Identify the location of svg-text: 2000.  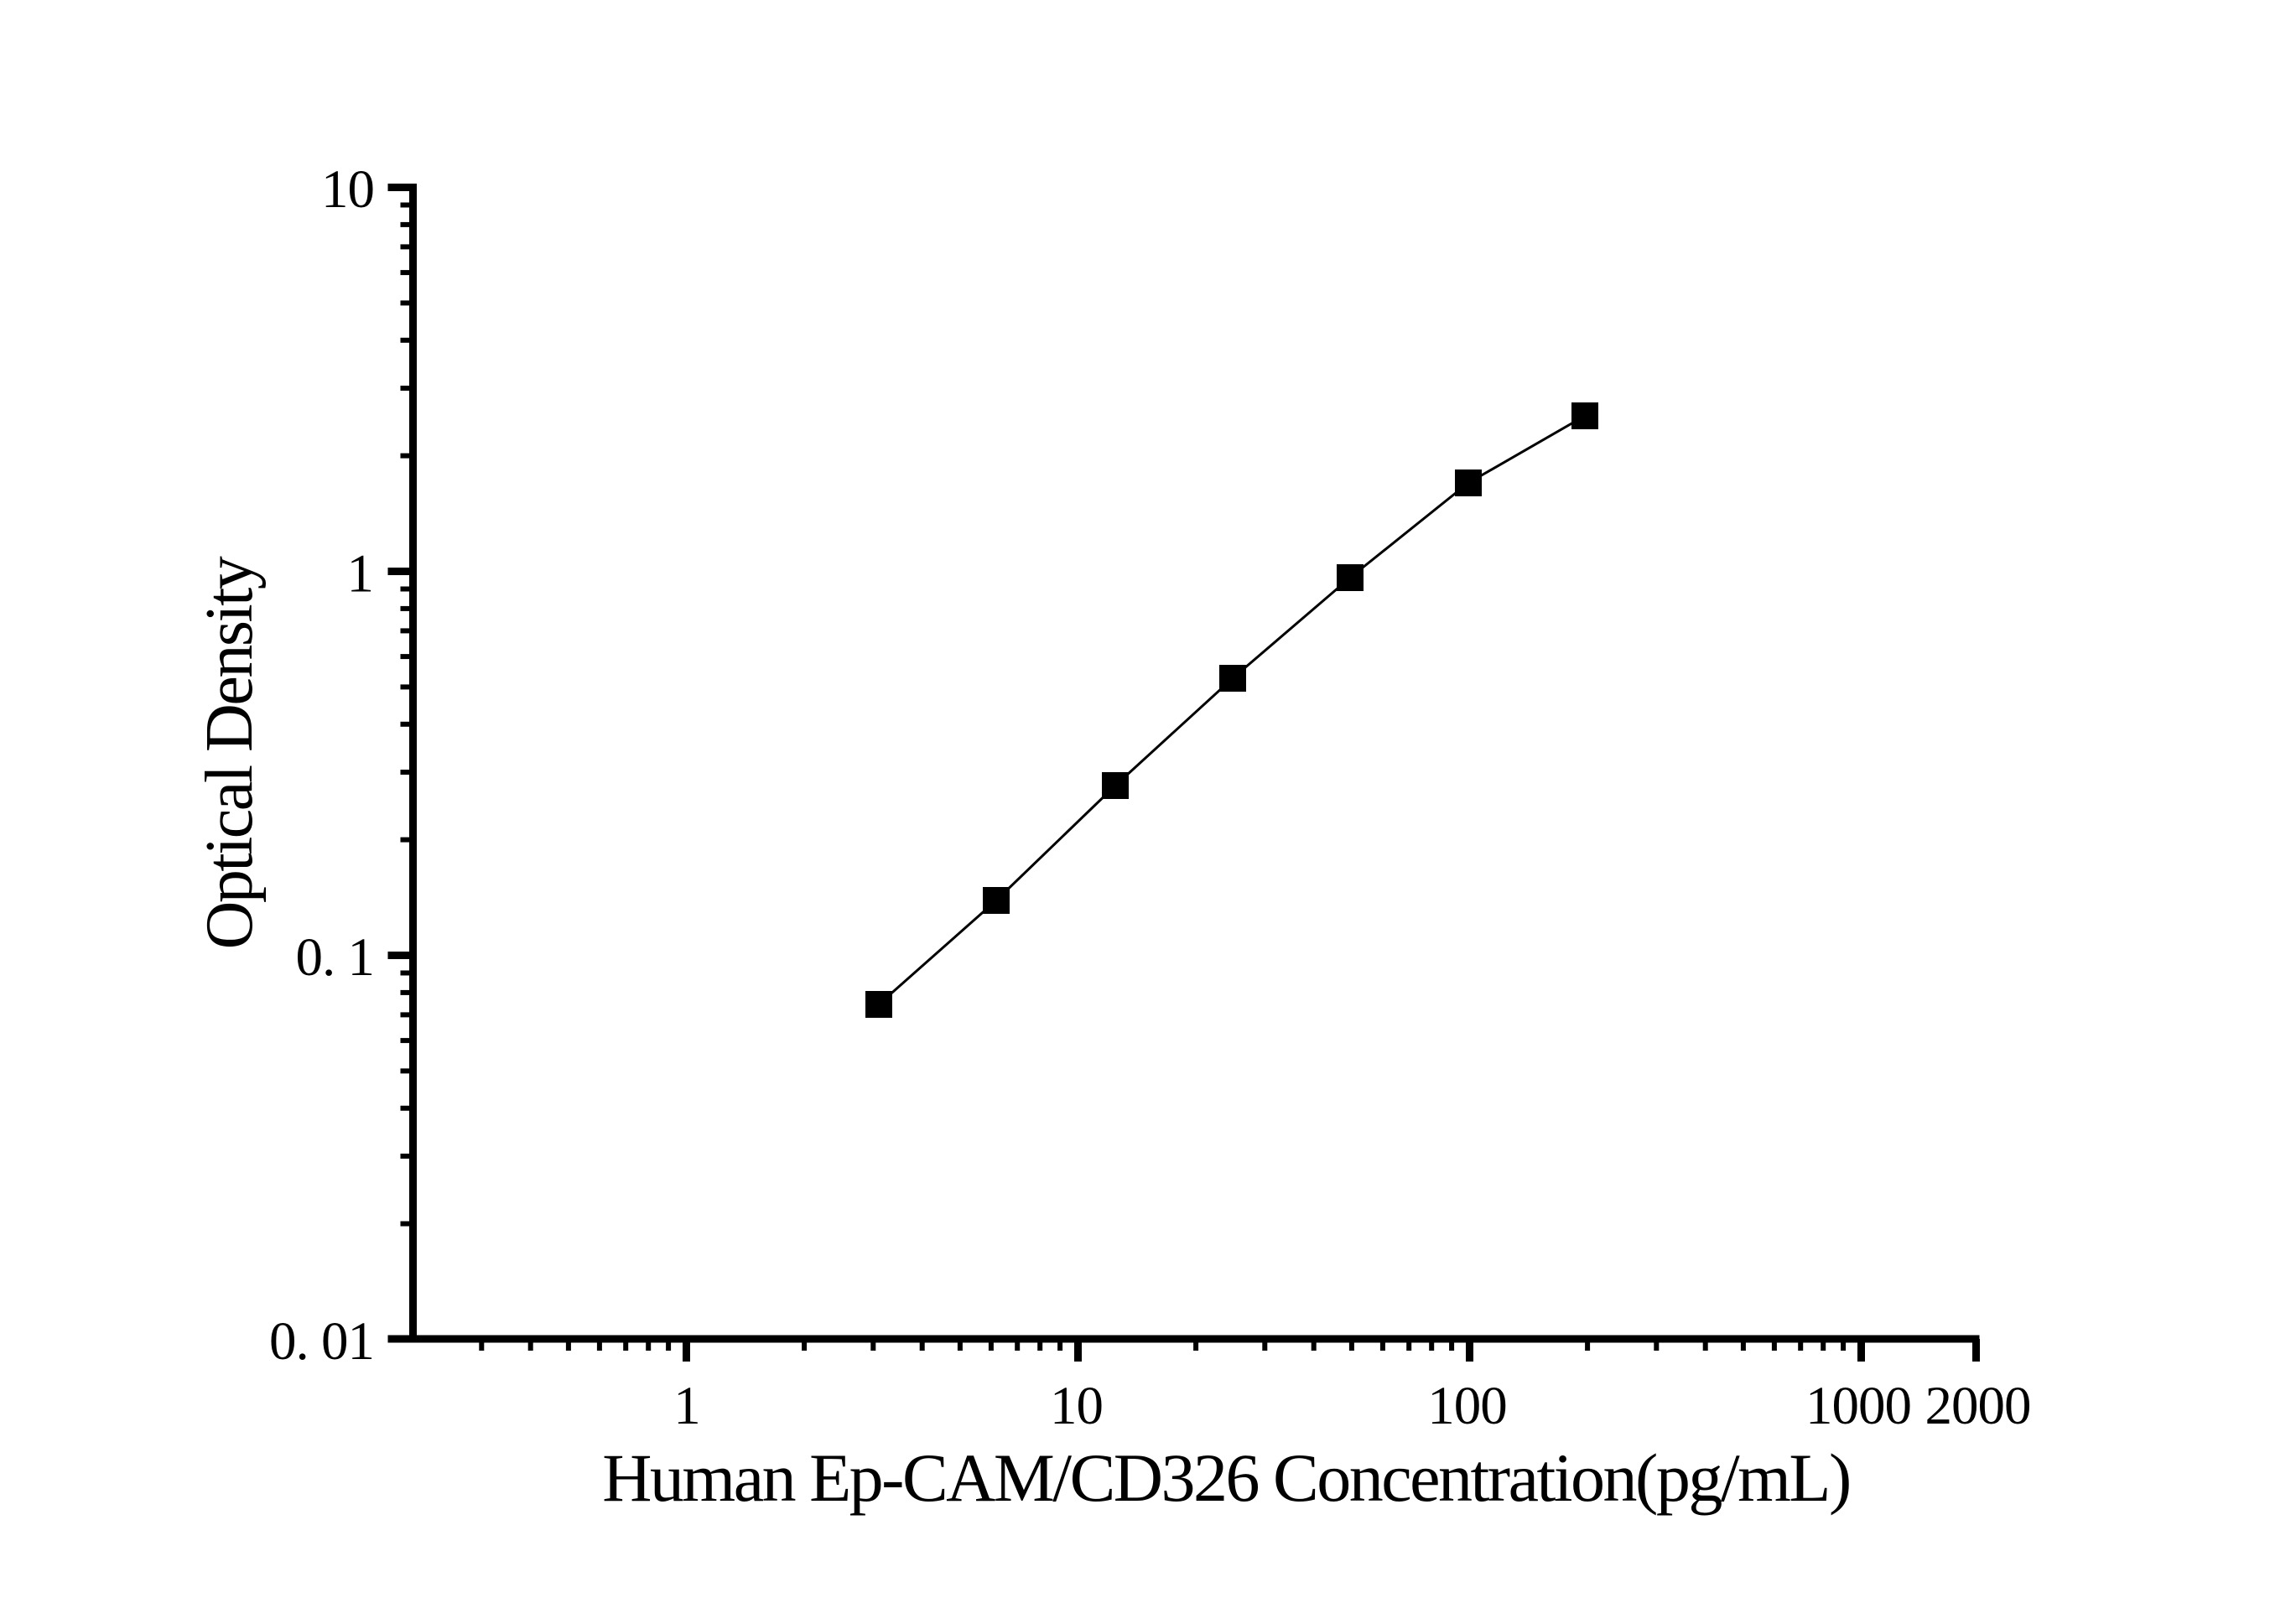
(1978, 1406).